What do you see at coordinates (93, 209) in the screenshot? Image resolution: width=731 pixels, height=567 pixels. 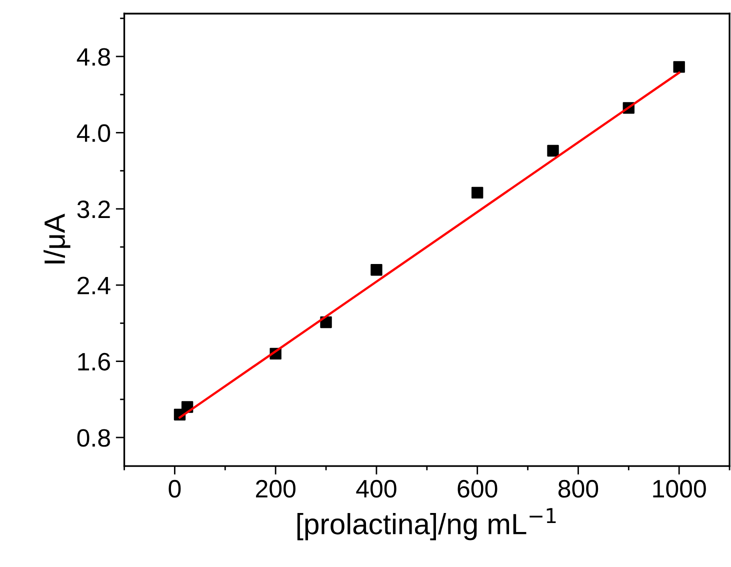 I see `y-tick-label: 3.2` at bounding box center [93, 209].